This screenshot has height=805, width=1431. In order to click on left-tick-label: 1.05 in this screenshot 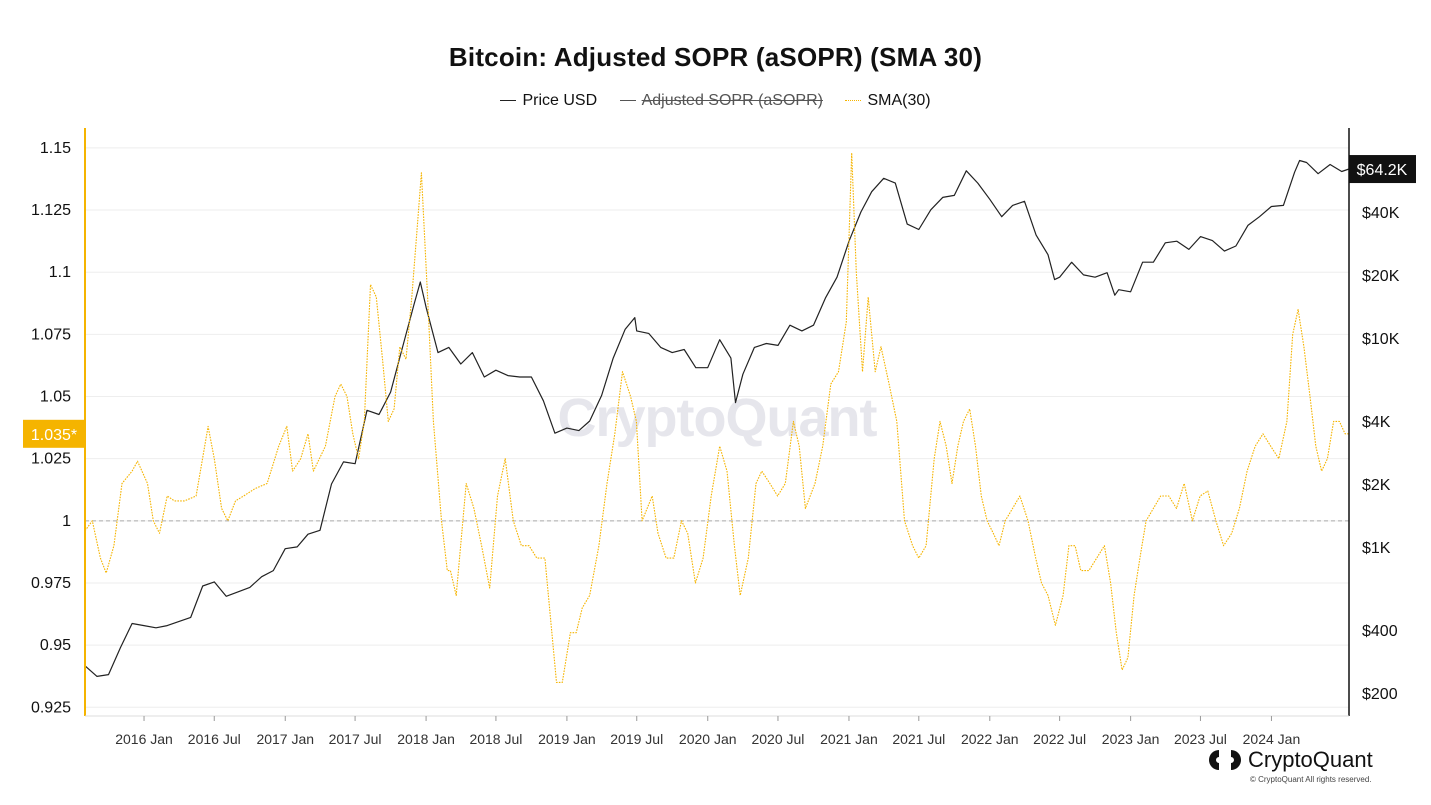, I will do `click(55, 397)`.